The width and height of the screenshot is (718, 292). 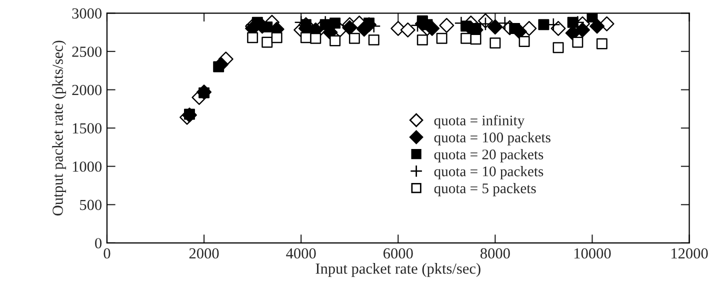 I want to click on y-tick-label: 3000, so click(x=87, y=13).